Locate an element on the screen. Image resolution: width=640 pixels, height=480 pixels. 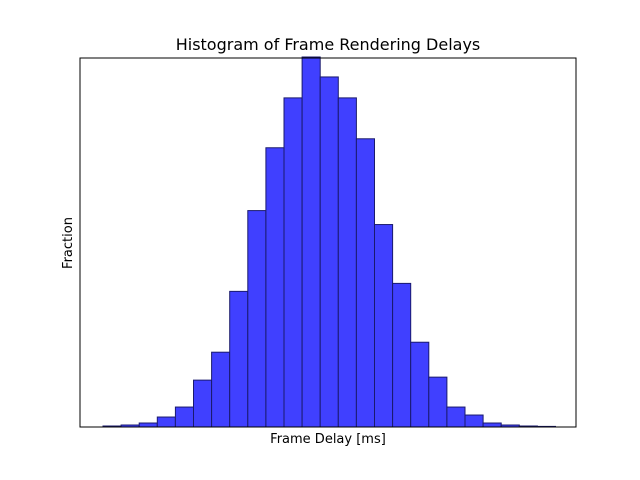
x-axis-label: Frame Delay [ms] is located at coordinates (328, 439).